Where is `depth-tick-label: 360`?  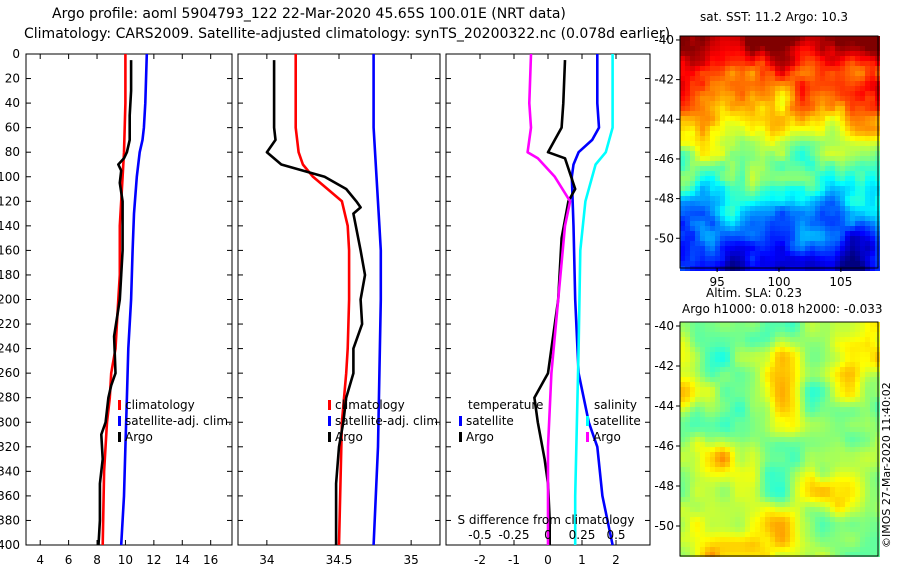 depth-tick-label: 360 is located at coordinates (10, 496).